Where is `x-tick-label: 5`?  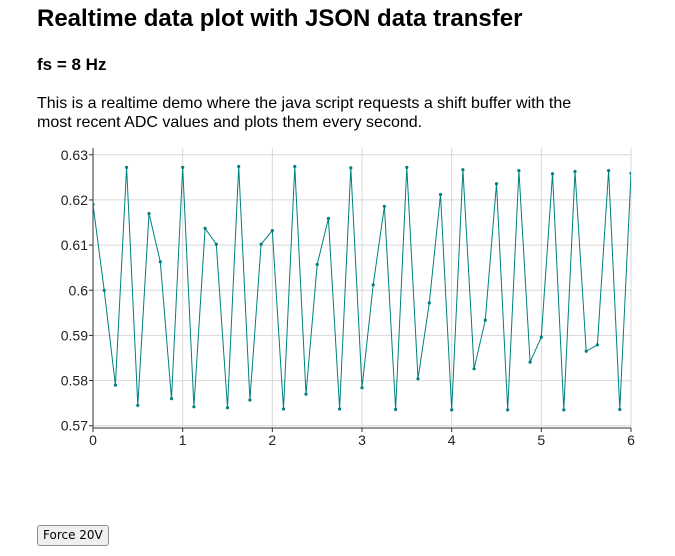 x-tick-label: 5 is located at coordinates (541, 440).